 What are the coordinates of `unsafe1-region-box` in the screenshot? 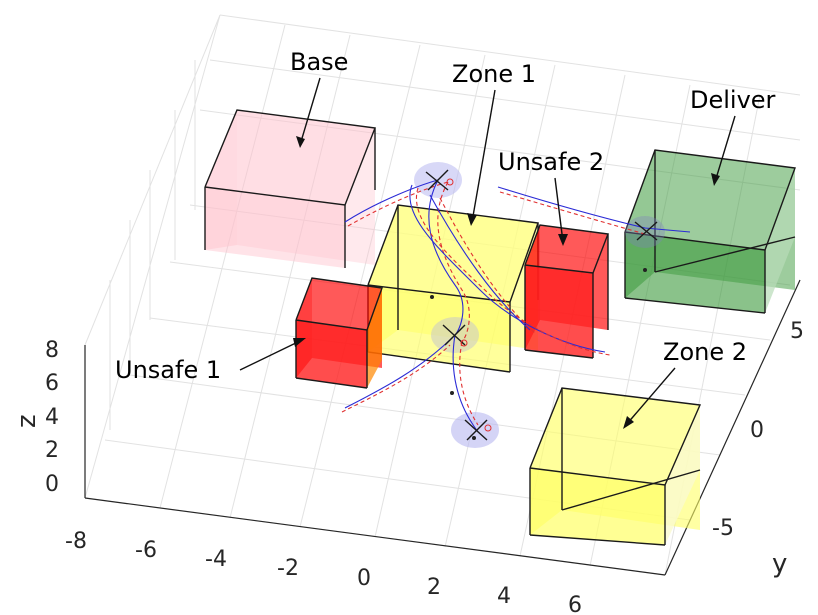 It's located at (339, 333).